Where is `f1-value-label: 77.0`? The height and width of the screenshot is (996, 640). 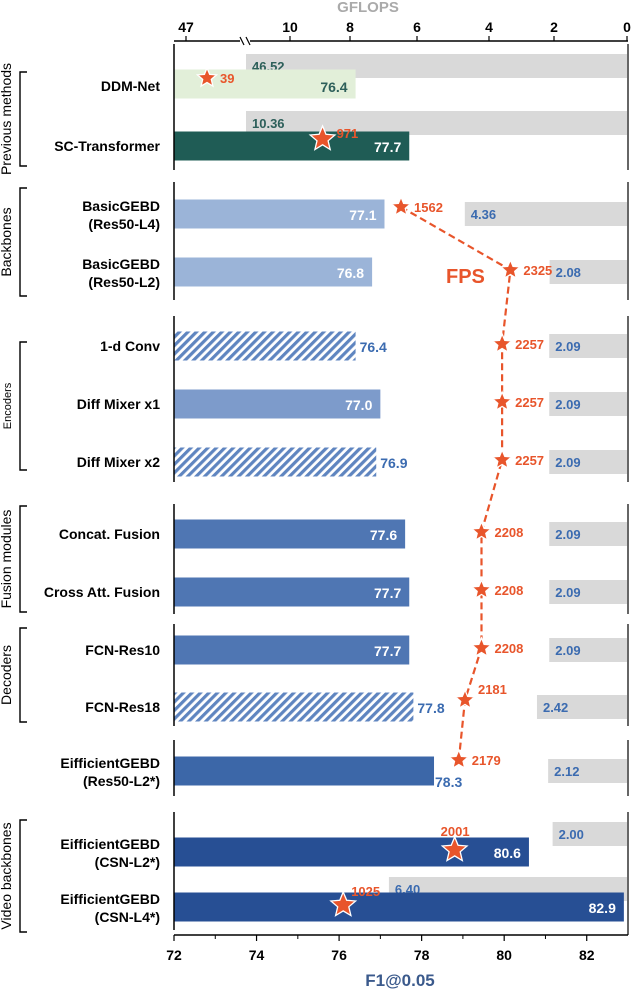 f1-value-label: 77.0 is located at coordinates (358, 405).